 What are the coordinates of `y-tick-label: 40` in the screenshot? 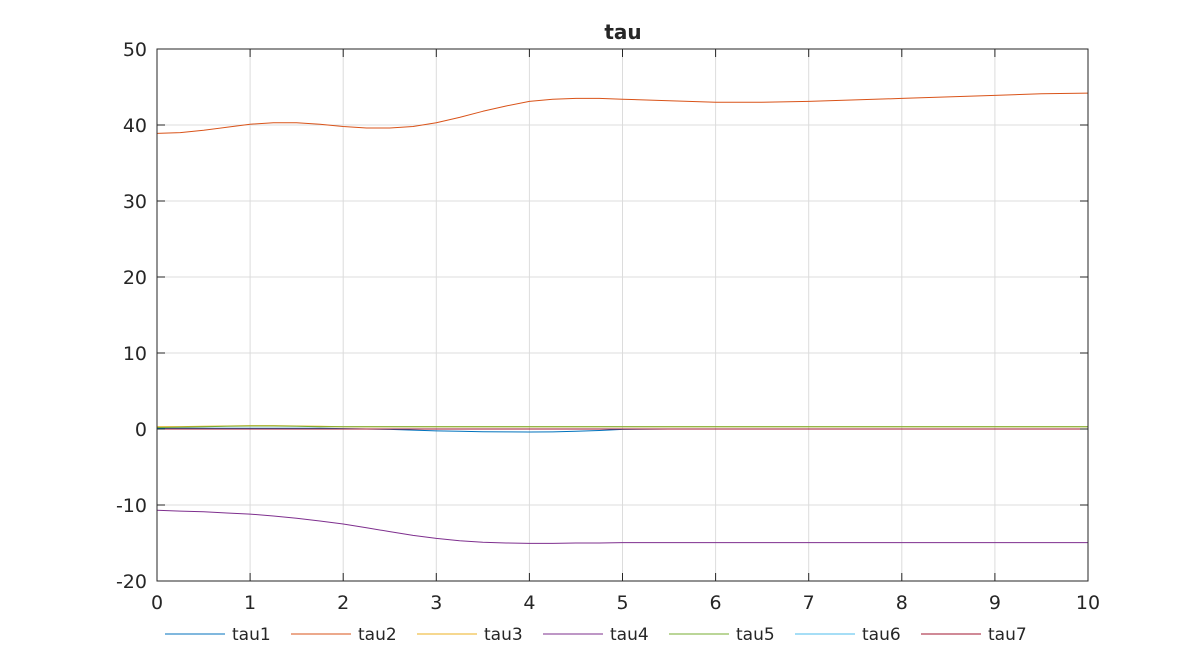 It's located at (135, 126).